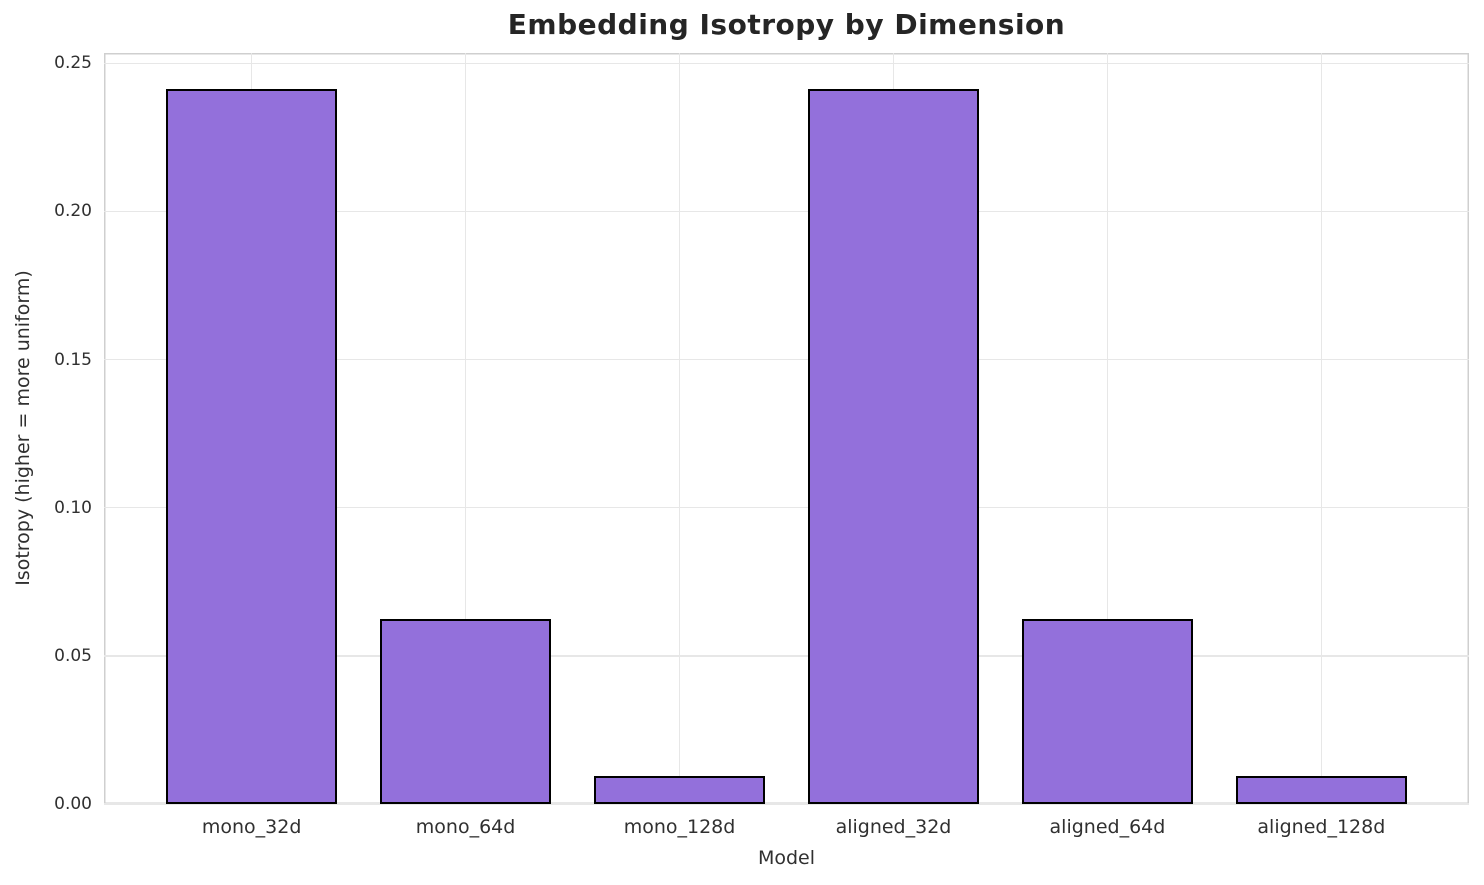 This screenshot has width=1484, height=885. Describe the element at coordinates (465, 827) in the screenshot. I see `x-tick-label: mono_64d` at that location.